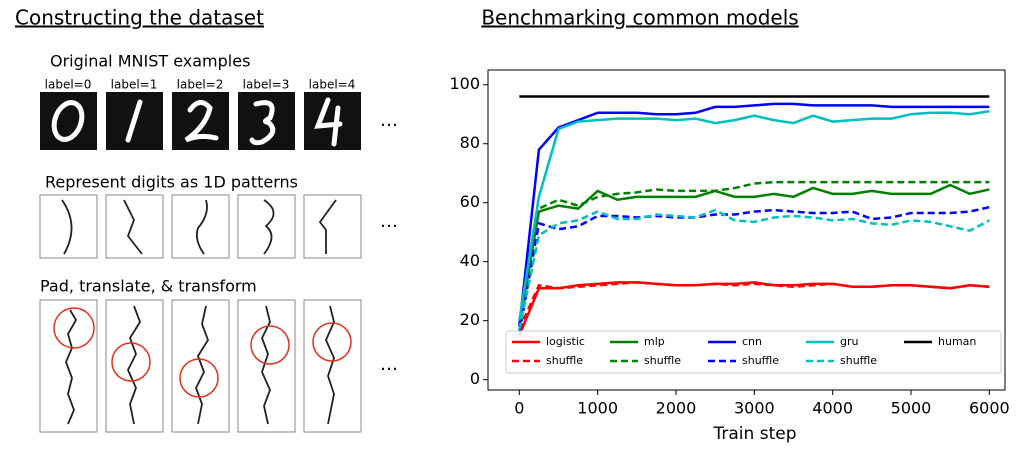 This screenshot has height=454, width=1030. I want to click on y-tick-label: 100, so click(464, 83).